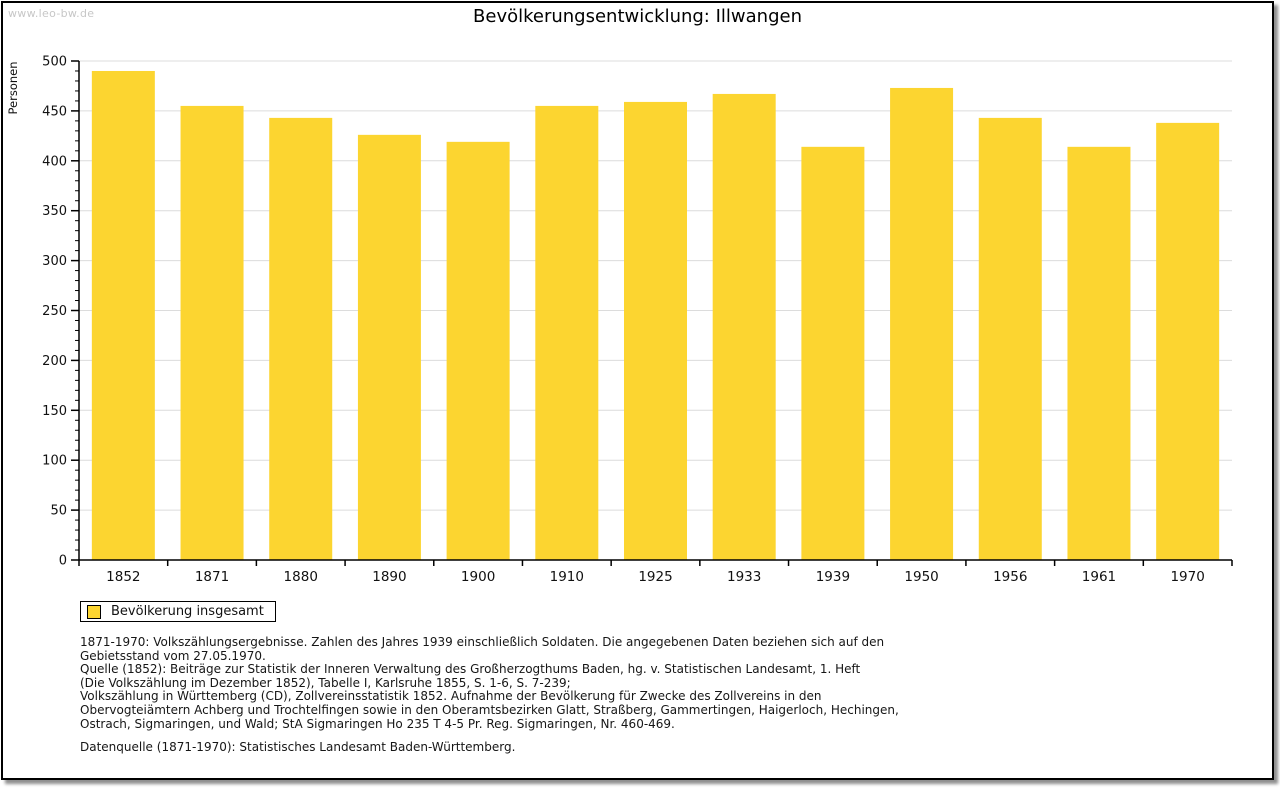 This screenshot has width=1280, height=791. Describe the element at coordinates (833, 577) in the screenshot. I see `x-tick-label: 1939` at that location.